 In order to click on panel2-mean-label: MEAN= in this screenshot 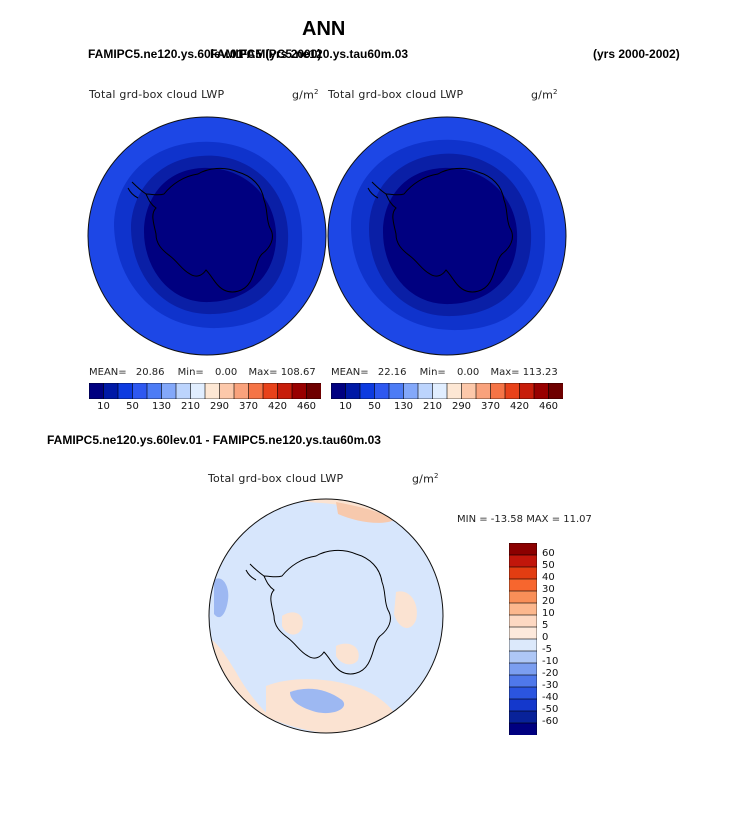, I will do `click(350, 372)`.